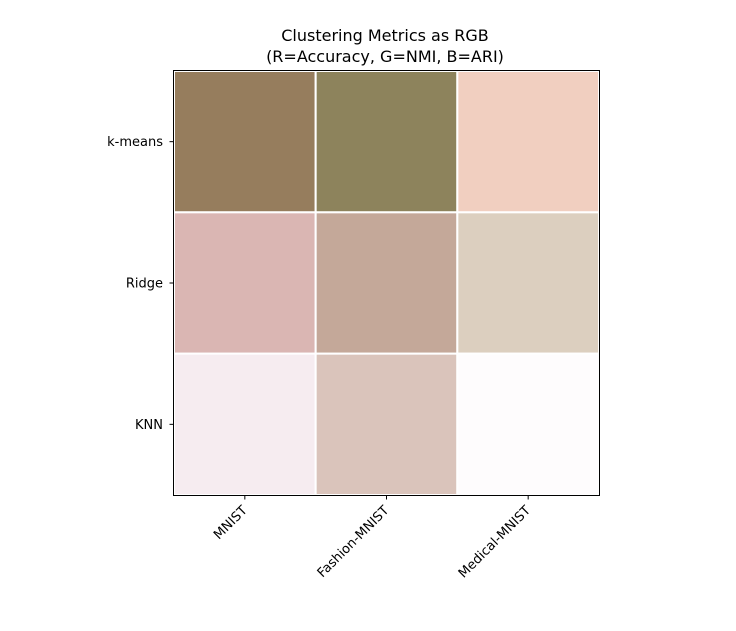 The image size is (736, 631). What do you see at coordinates (245, 142) in the screenshot?
I see `heatmap-cell-k-means-MNIST` at bounding box center [245, 142].